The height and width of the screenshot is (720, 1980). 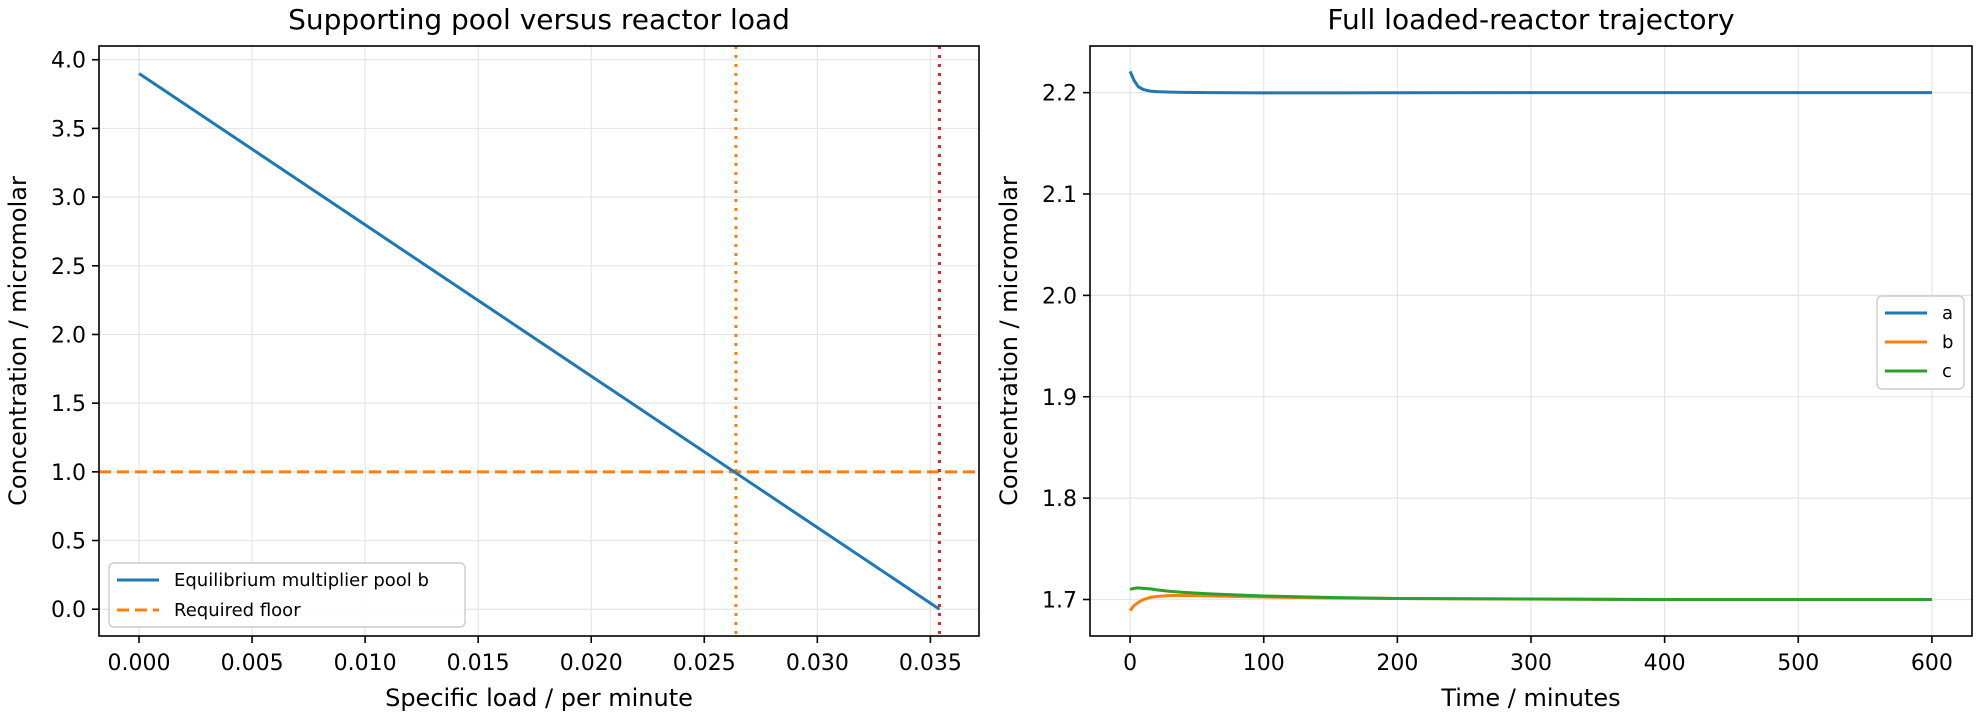 I want to click on x-tick-label: 100, so click(x=1264, y=663).